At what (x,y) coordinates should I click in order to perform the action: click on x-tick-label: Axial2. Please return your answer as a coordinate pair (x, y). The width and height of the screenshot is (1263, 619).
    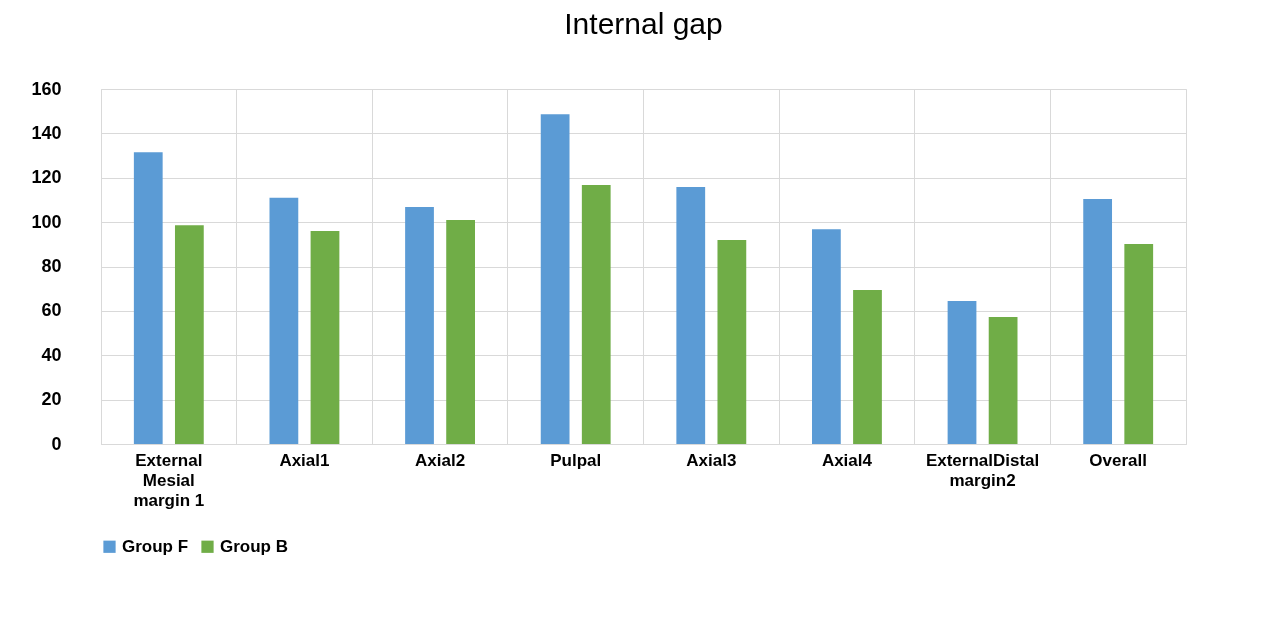
    Looking at the image, I should click on (440, 460).